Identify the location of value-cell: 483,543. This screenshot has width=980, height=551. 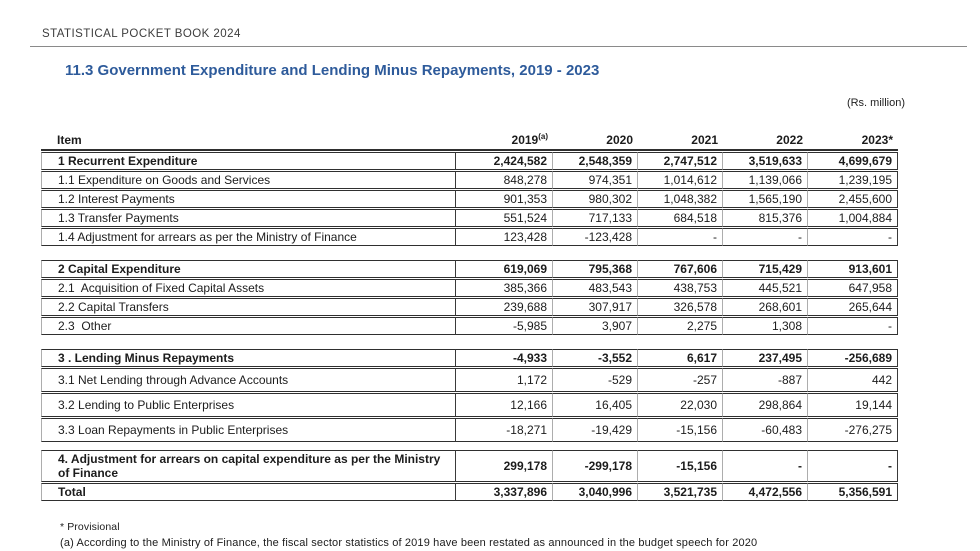
(595, 288).